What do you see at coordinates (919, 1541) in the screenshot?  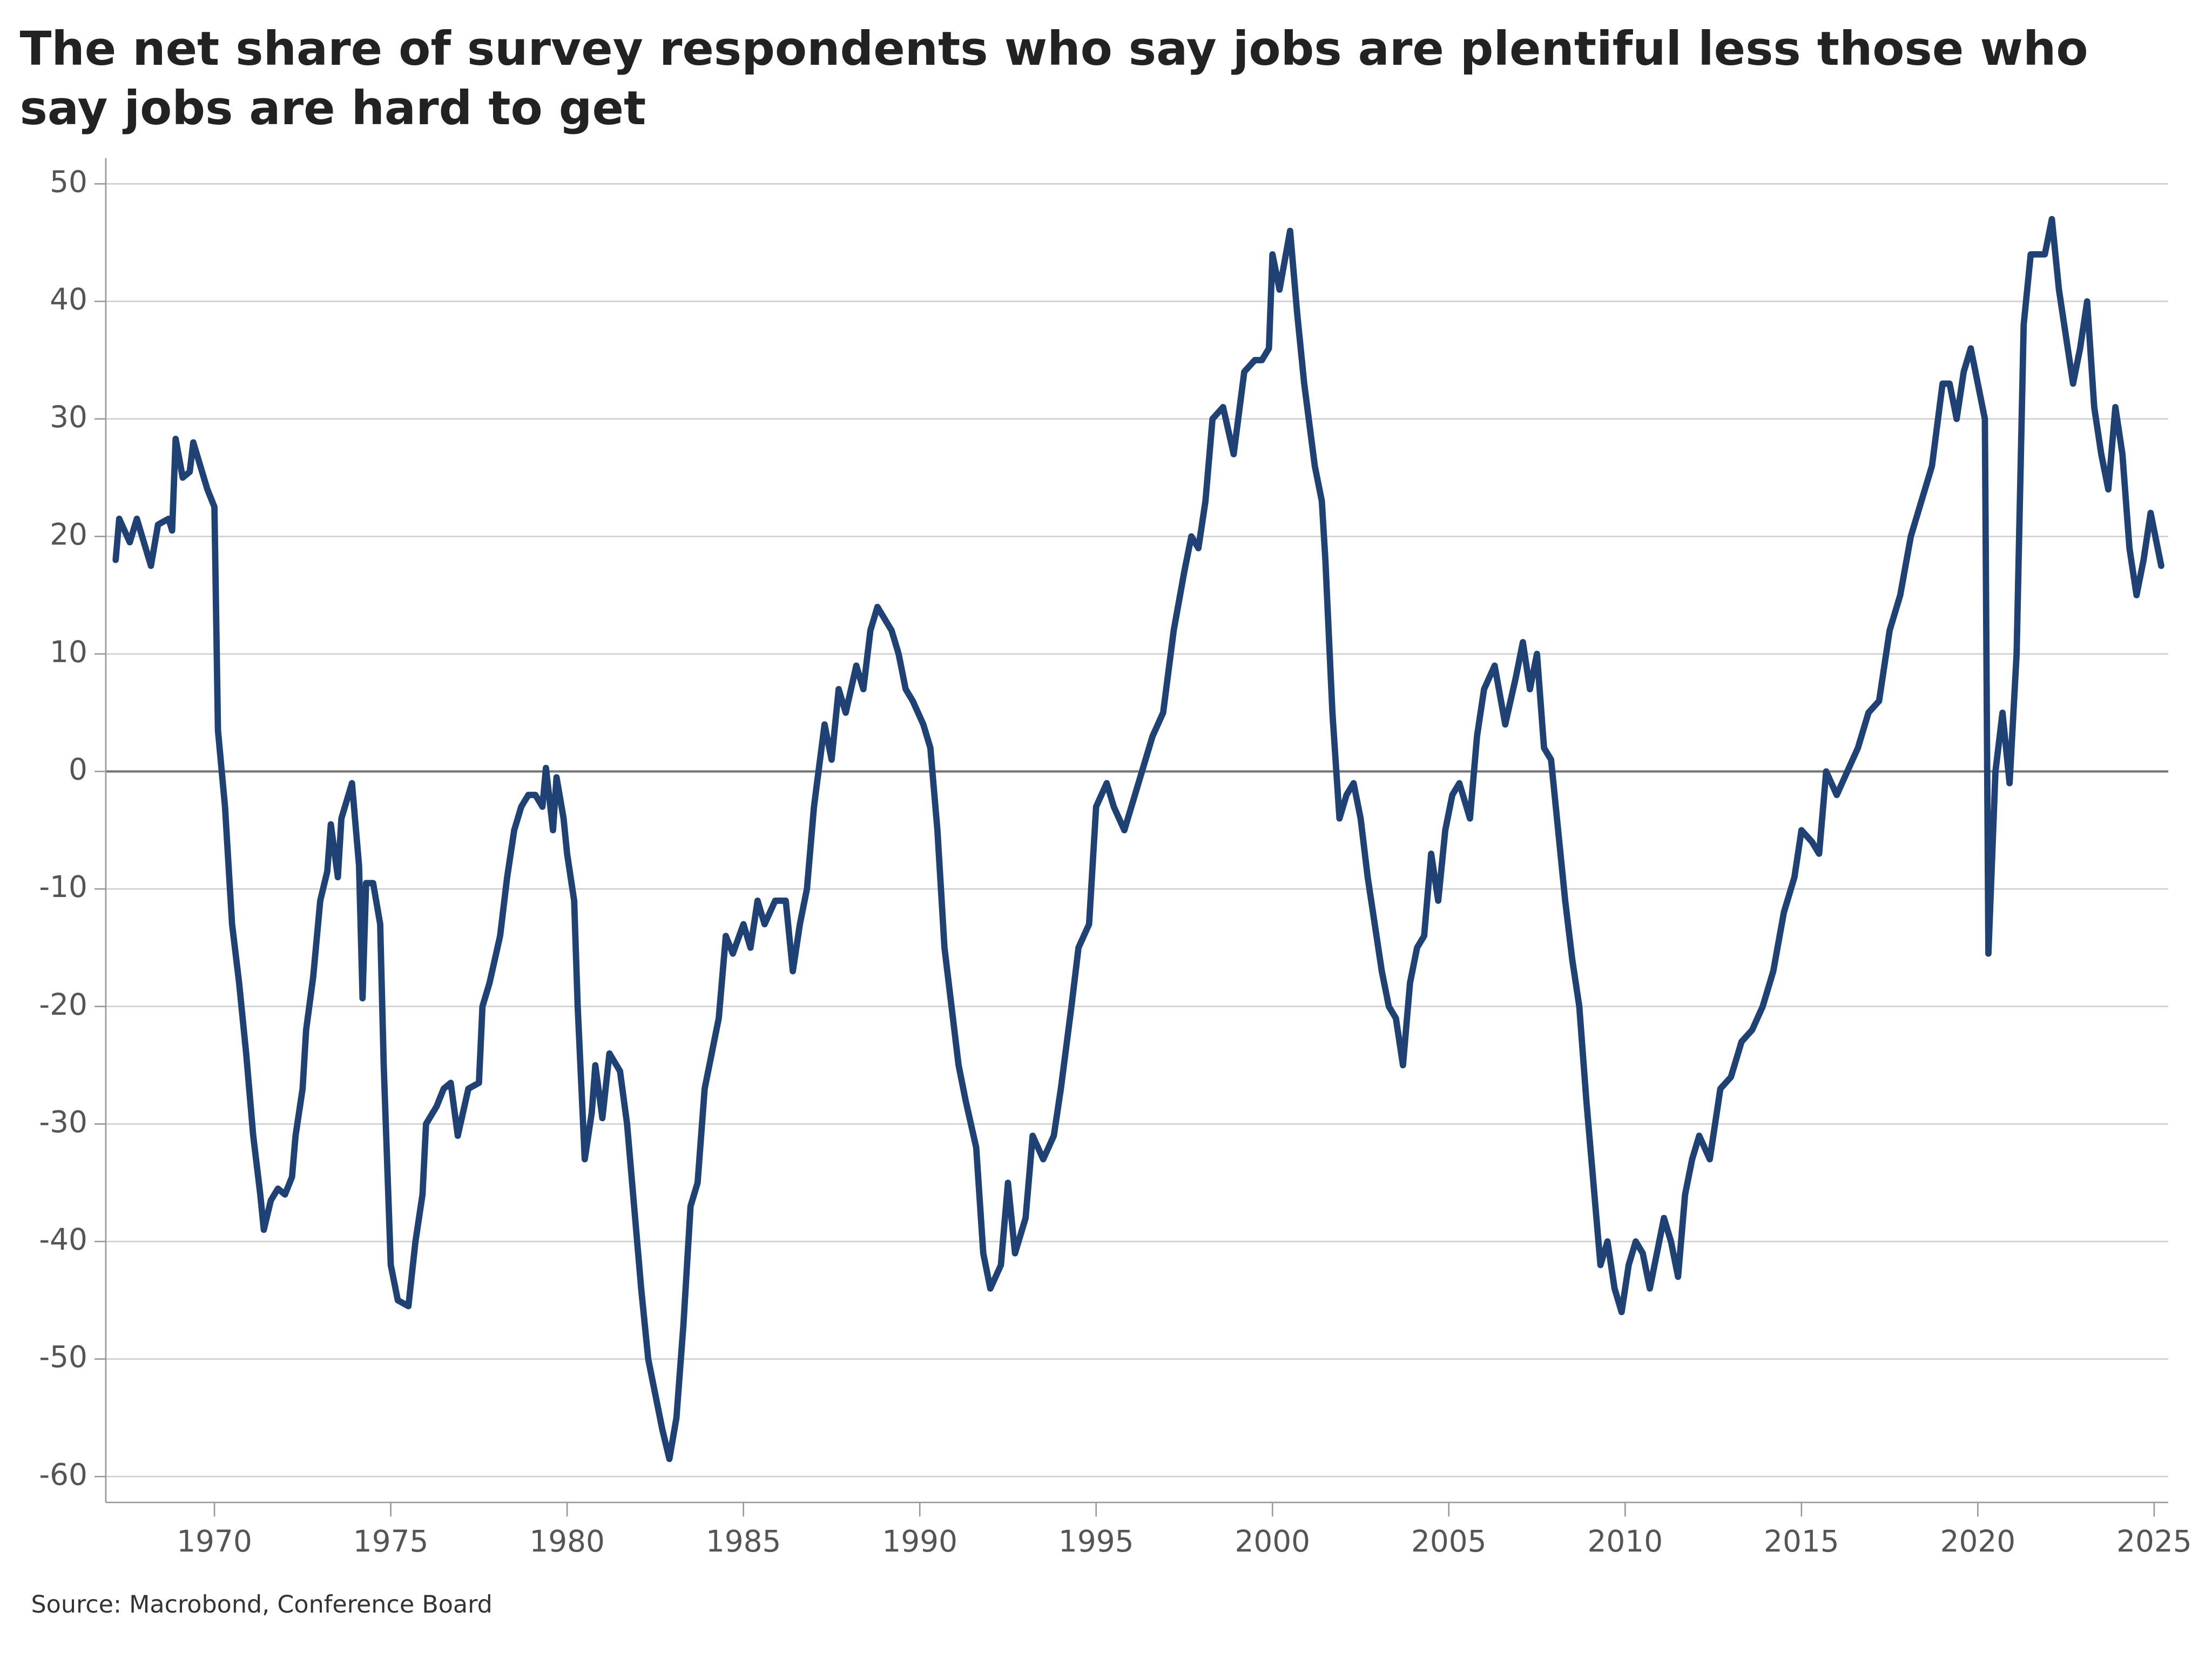 I see `x-tick-label: 1990` at bounding box center [919, 1541].